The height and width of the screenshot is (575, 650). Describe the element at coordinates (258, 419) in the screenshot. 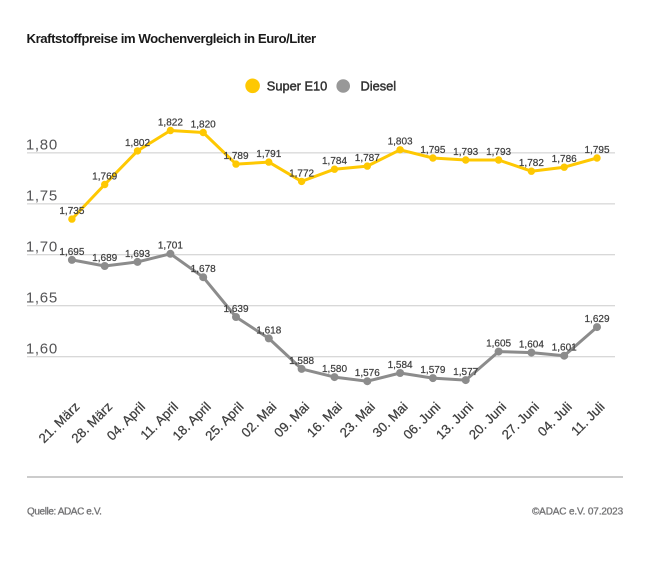

I see `svg-text: 02. Mai` at that location.